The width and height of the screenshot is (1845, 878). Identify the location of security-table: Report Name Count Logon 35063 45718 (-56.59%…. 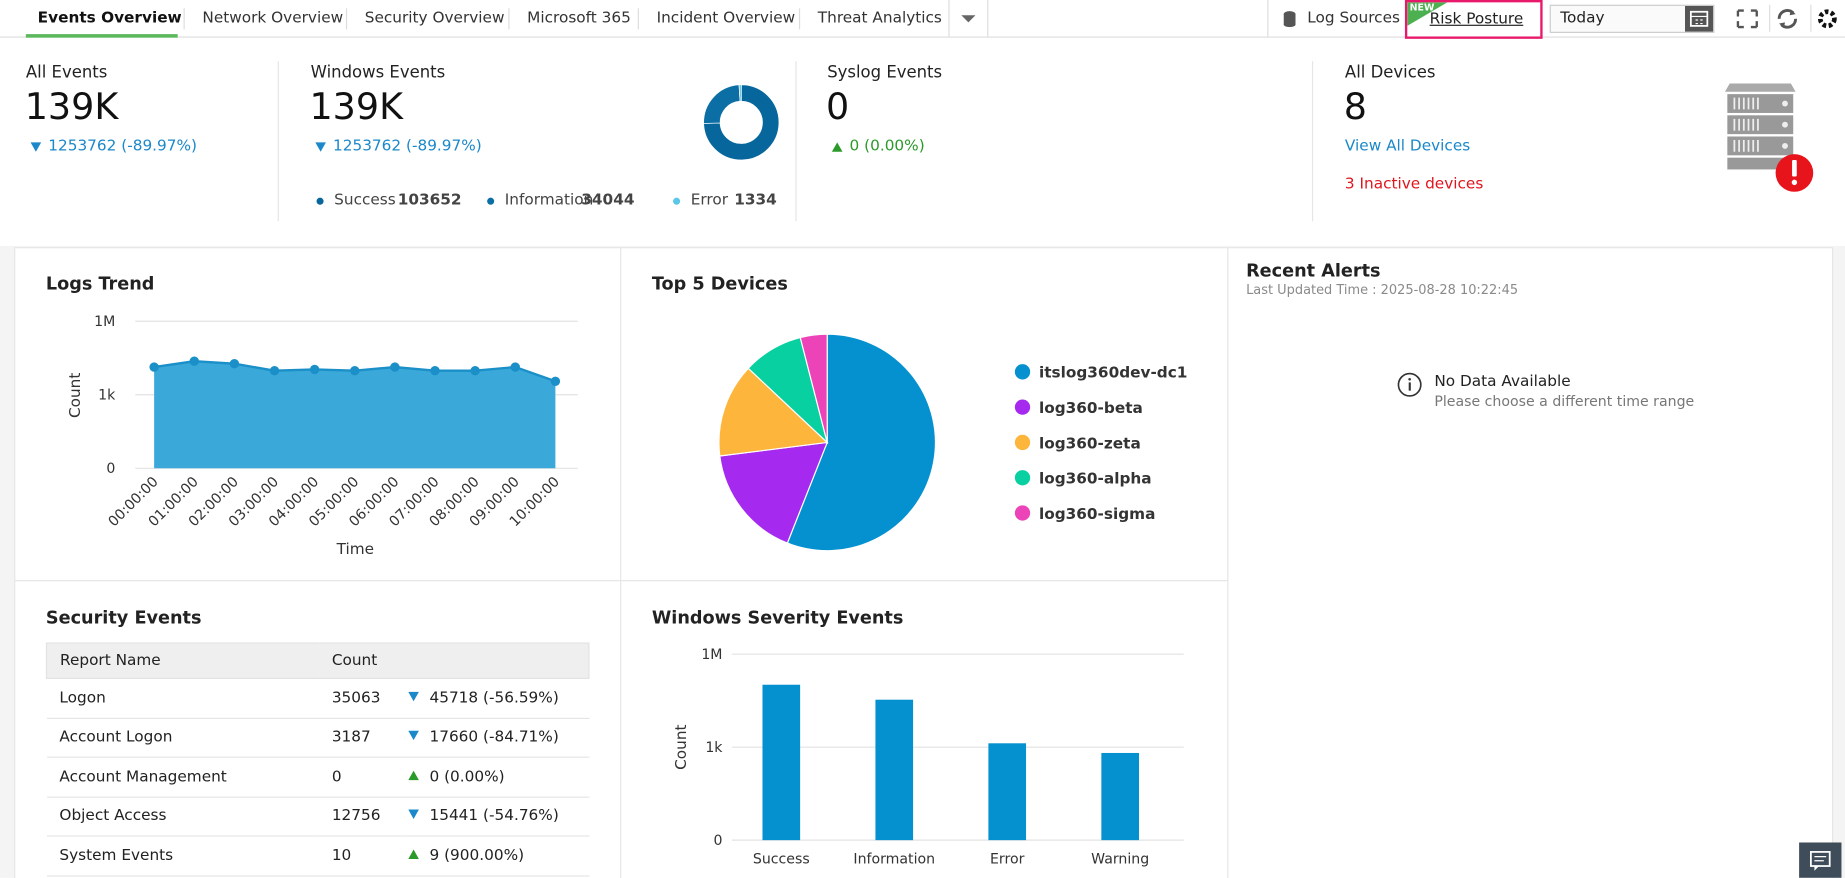
(318, 759).